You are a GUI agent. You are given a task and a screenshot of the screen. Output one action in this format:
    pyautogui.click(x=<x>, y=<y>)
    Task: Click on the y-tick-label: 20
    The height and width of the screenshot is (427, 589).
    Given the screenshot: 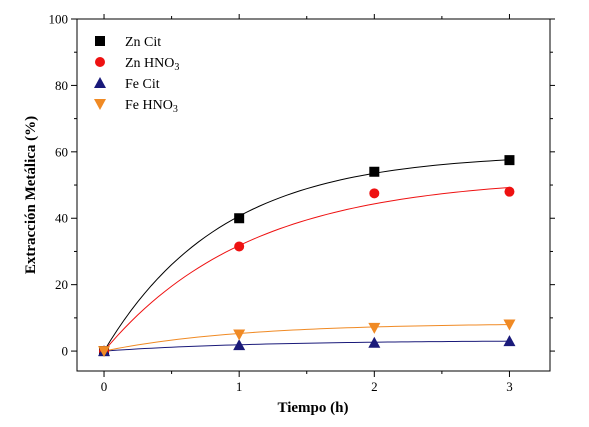 What is the action you would take?
    pyautogui.click(x=61, y=284)
    